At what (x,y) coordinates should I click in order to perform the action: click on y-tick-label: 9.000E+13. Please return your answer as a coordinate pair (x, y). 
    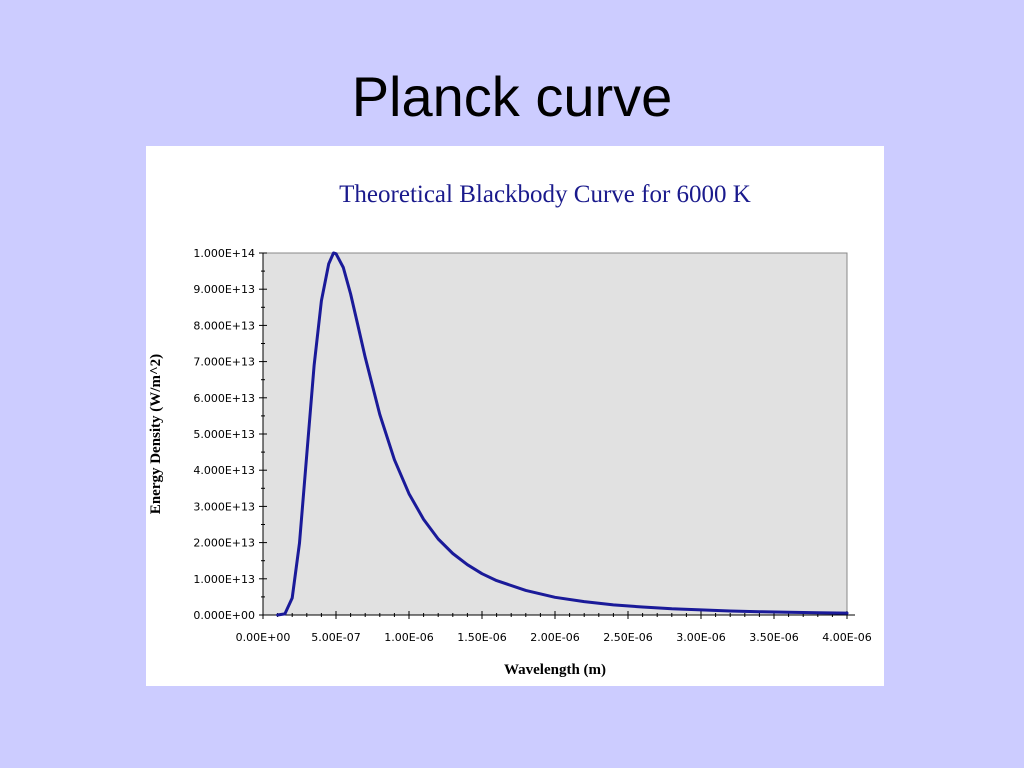
    Looking at the image, I should click on (224, 289).